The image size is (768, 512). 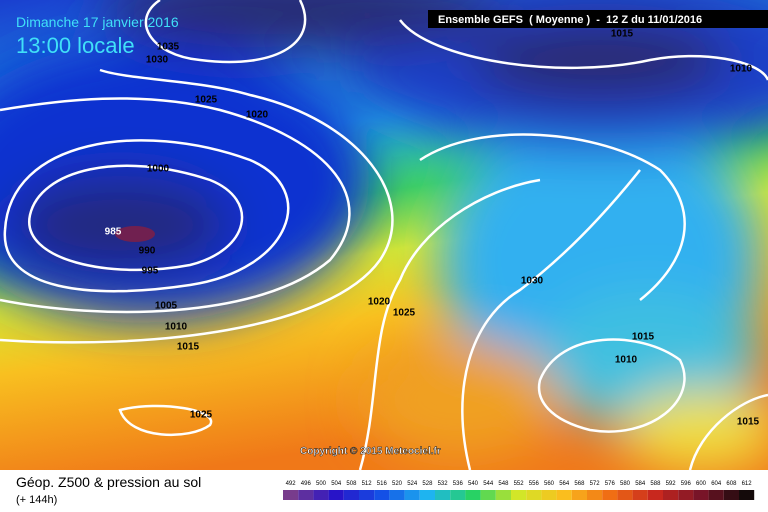 What do you see at coordinates (716, 484) in the screenshot?
I see `scale-label: 604` at bounding box center [716, 484].